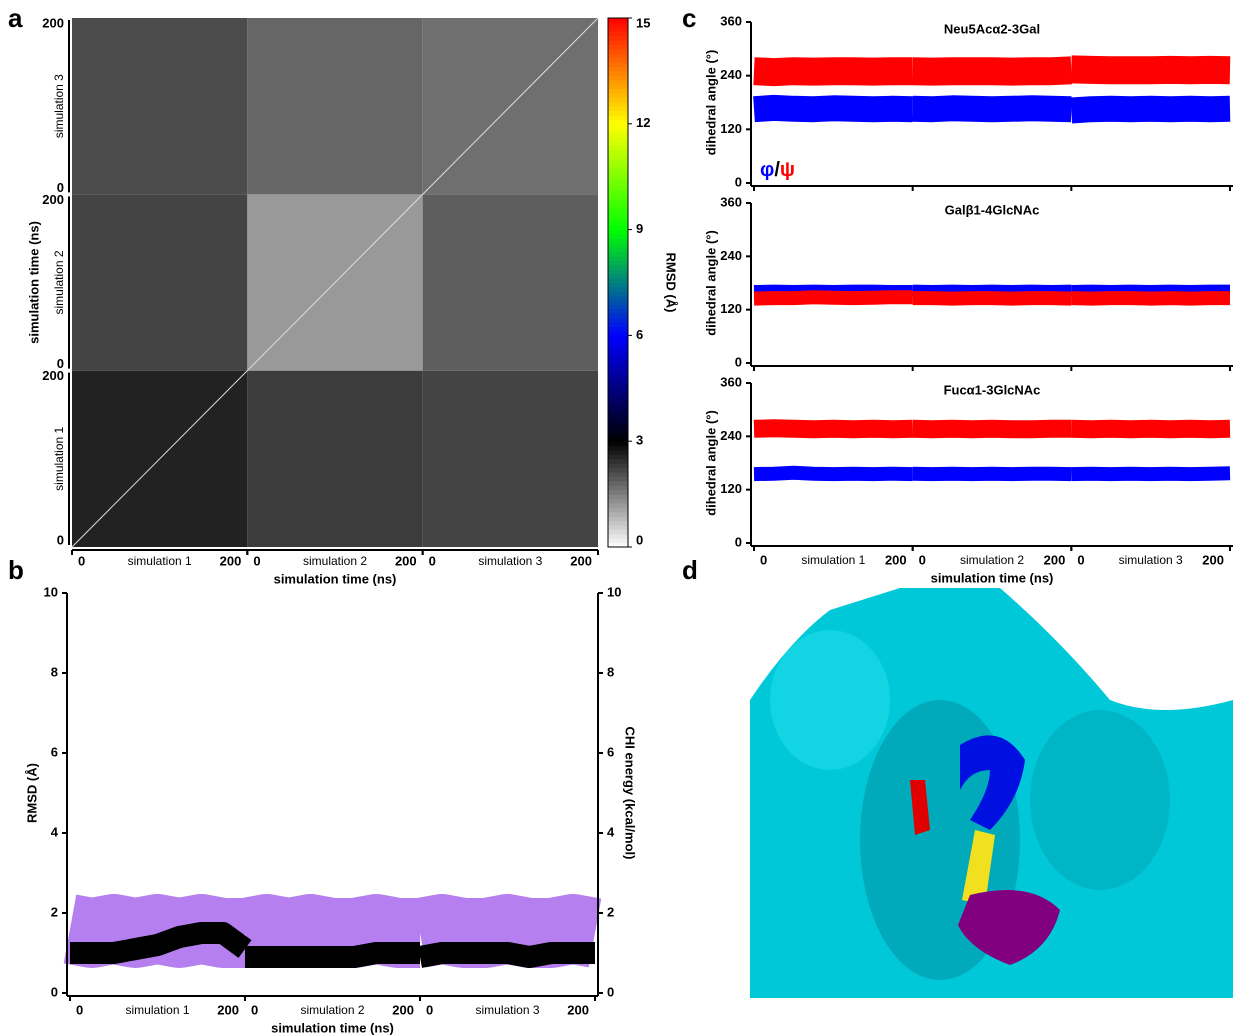 Image resolution: width=1241 pixels, height=1036 pixels. I want to click on y-tick-label: 8, so click(610, 671).